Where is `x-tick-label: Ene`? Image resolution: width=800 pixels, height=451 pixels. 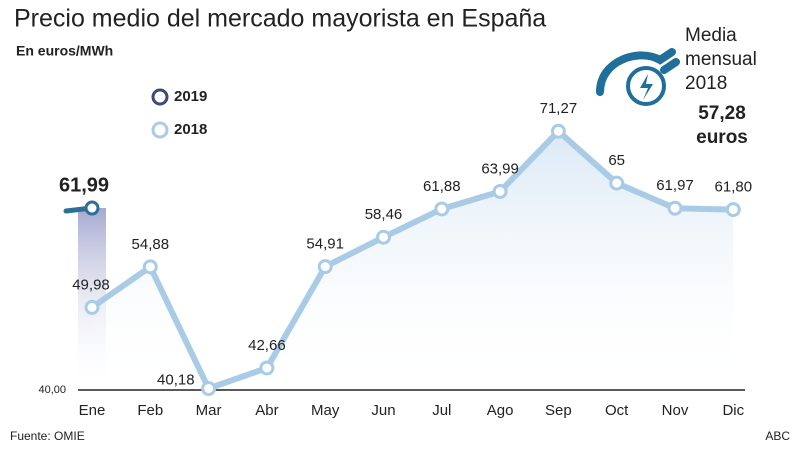
x-tick-label: Ene is located at coordinates (92, 410).